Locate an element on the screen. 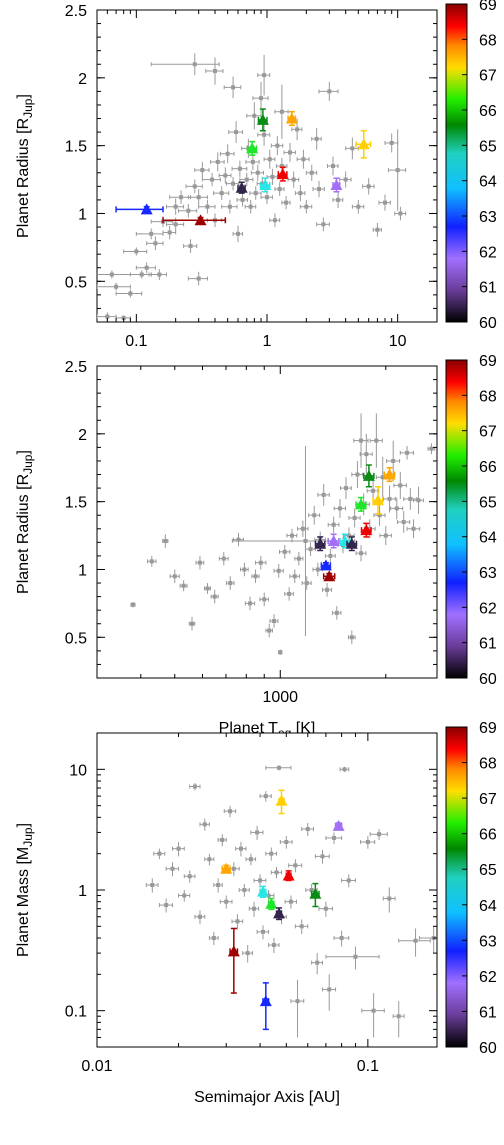 This screenshot has width=504, height=1145. y-tick-label: 1 is located at coordinates (82, 214).